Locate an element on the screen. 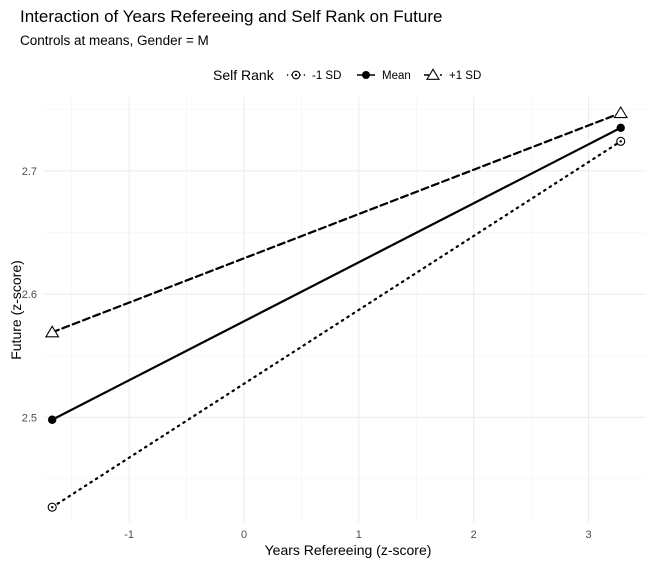 Image resolution: width=656 pixels, height=565 pixels. x-tick-label: 1 is located at coordinates (359, 535).